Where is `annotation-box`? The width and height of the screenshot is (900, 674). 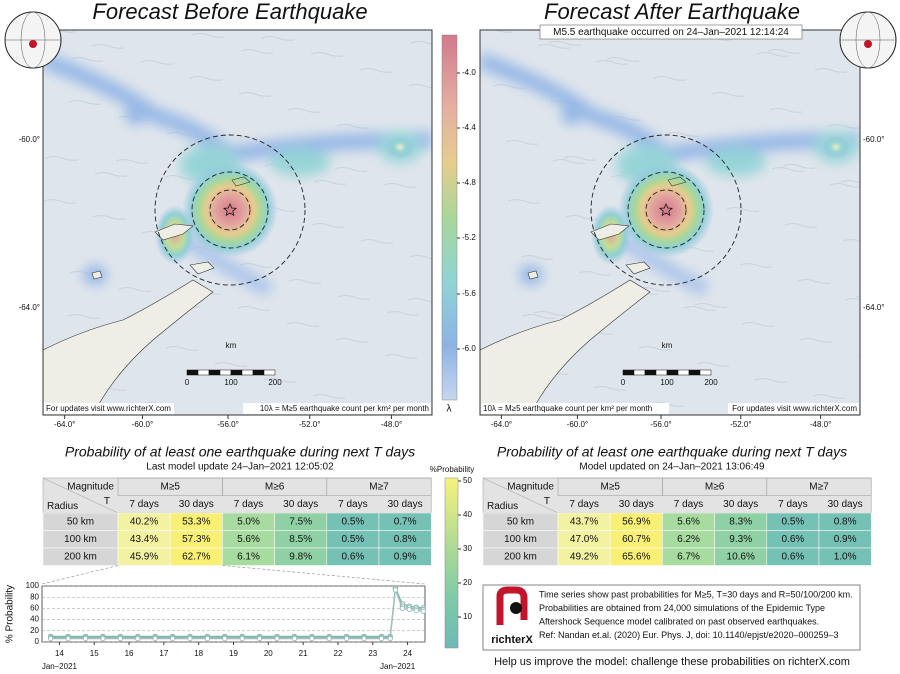
annotation-box is located at coordinates (671, 32).